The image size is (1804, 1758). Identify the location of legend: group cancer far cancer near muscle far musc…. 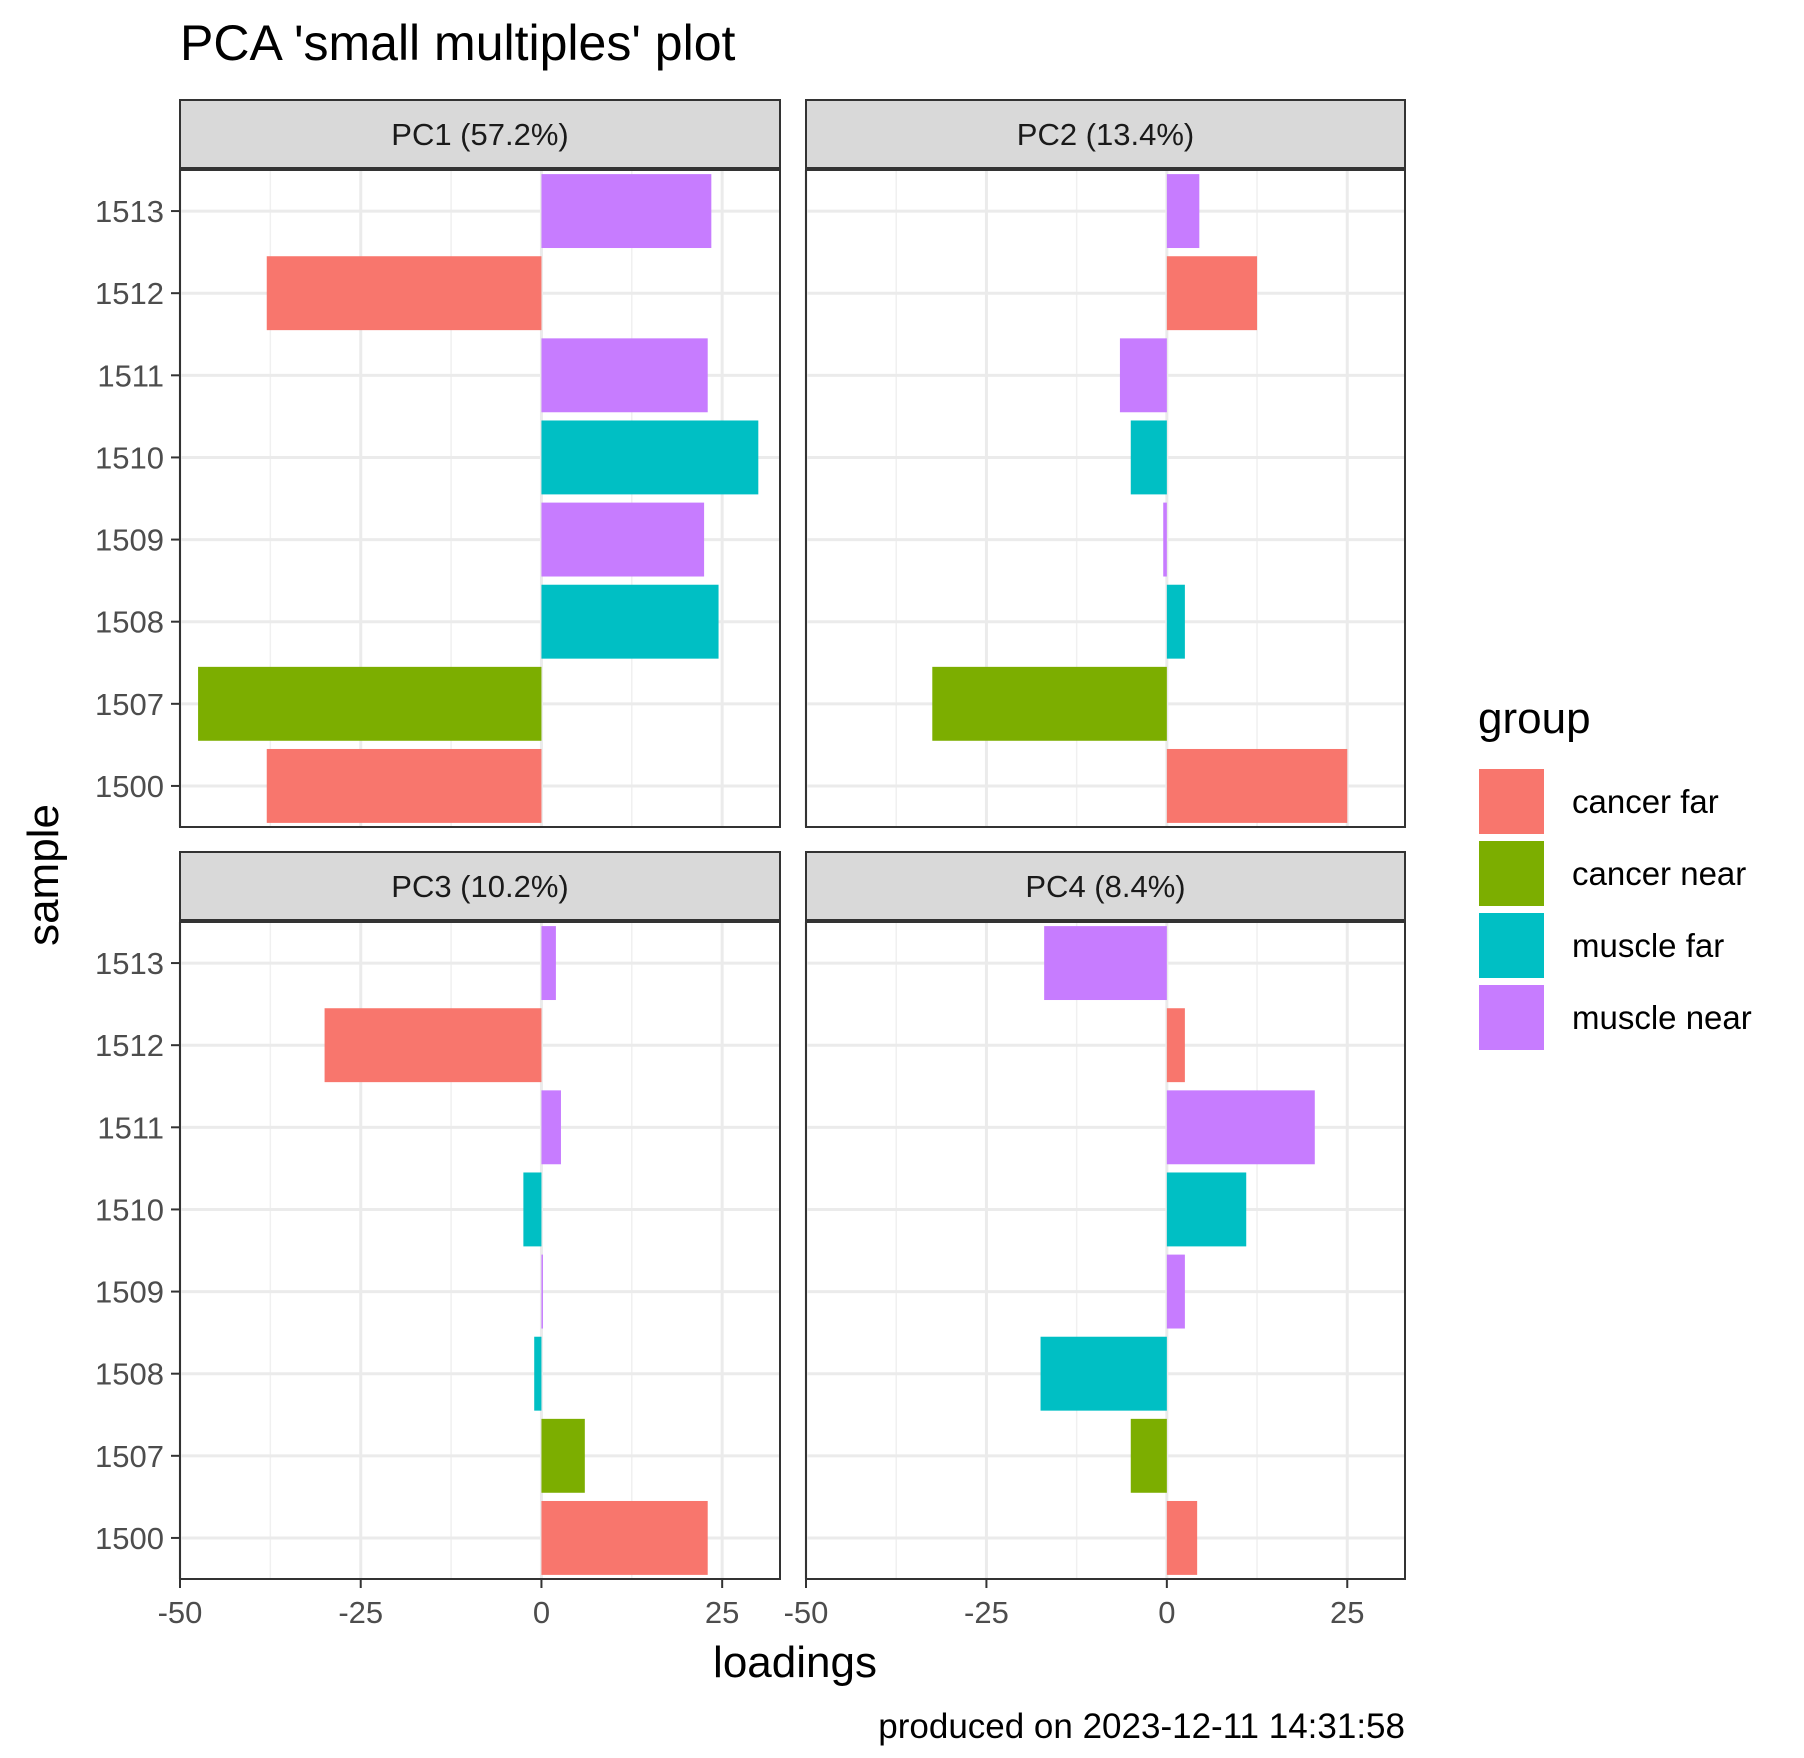
(1614, 873).